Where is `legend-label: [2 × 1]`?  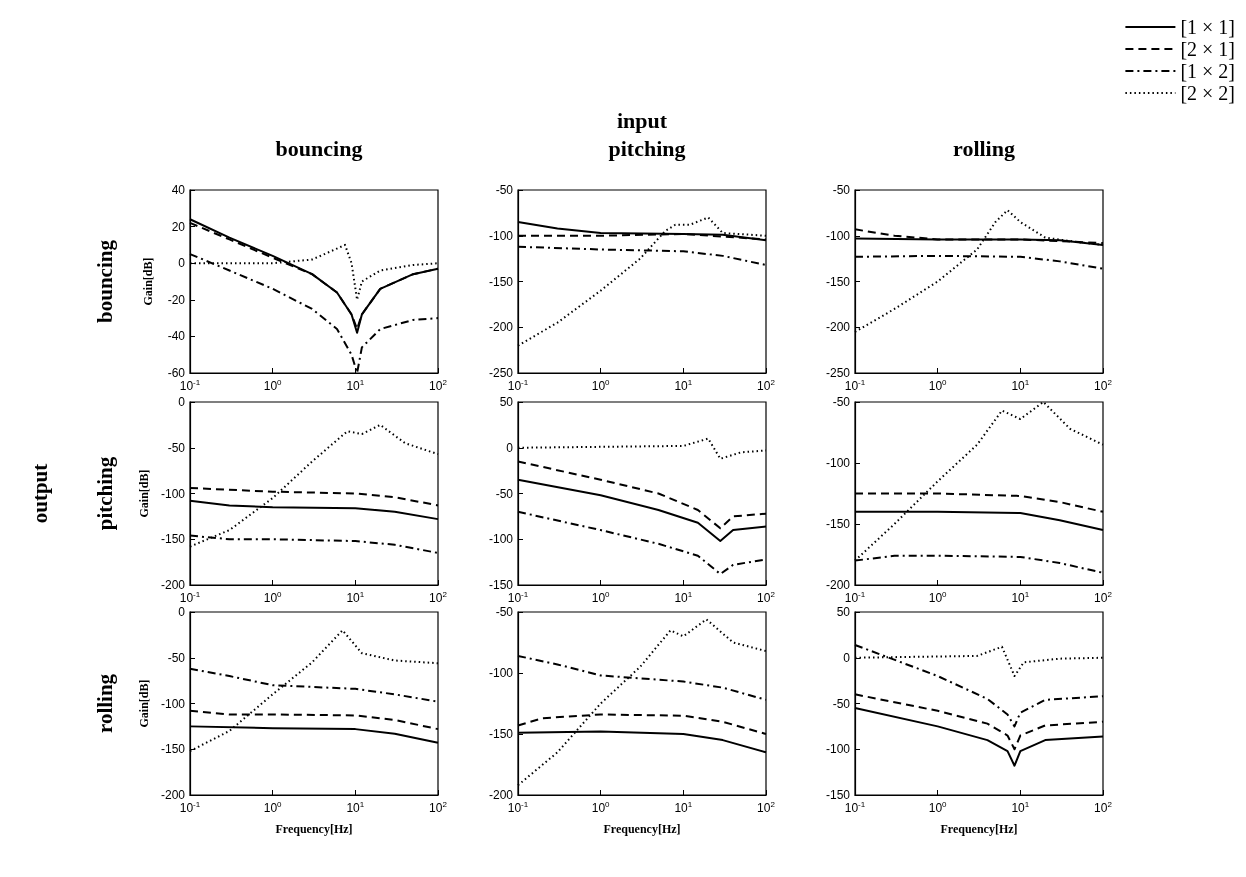 legend-label: [2 × 1] is located at coordinates (1208, 49).